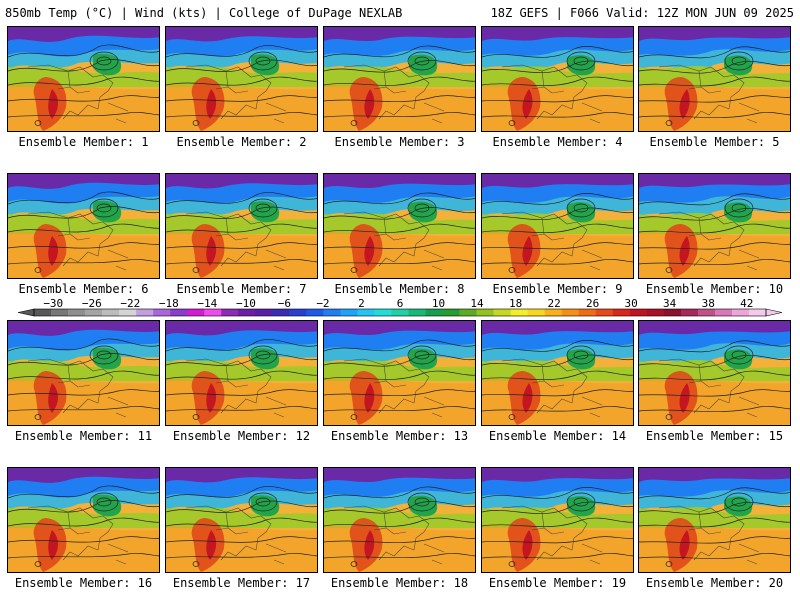  Describe the element at coordinates (557, 142) in the screenshot. I see `ensemble-member-label: Ensemble Member: 4` at that location.